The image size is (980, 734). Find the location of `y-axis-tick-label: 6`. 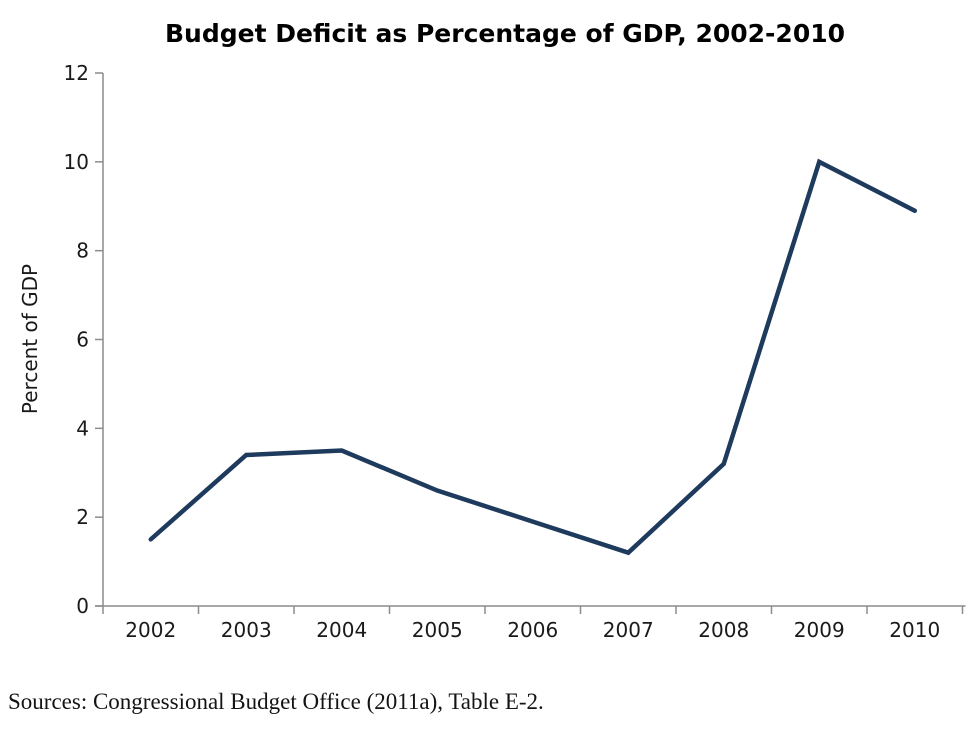

y-axis-tick-label: 6 is located at coordinates (82, 340).